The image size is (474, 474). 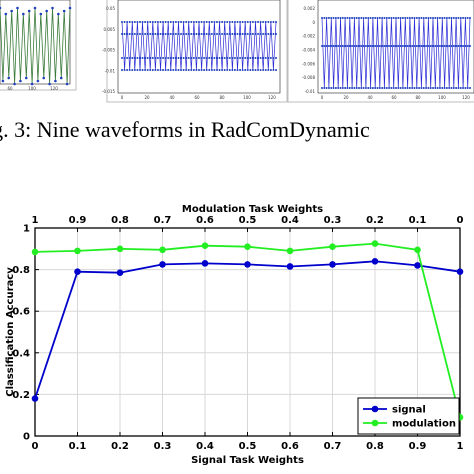 I want to click on data-point-modulation, so click(x=375, y=243).